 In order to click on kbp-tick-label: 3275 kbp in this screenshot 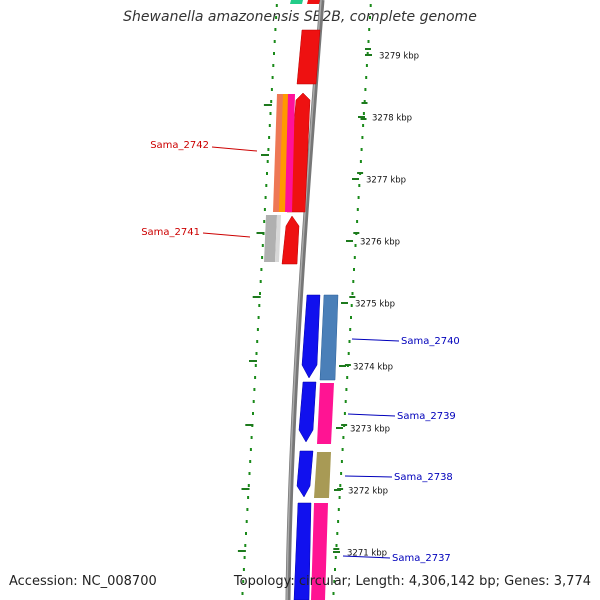, I will do `click(375, 305)`.